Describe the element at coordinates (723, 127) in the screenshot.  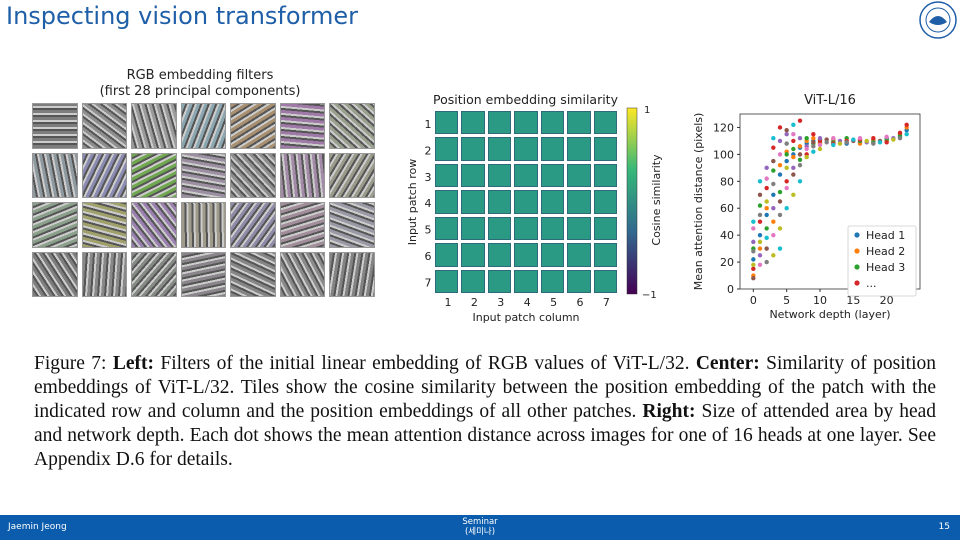
I see `y-tick-label: 120` at that location.